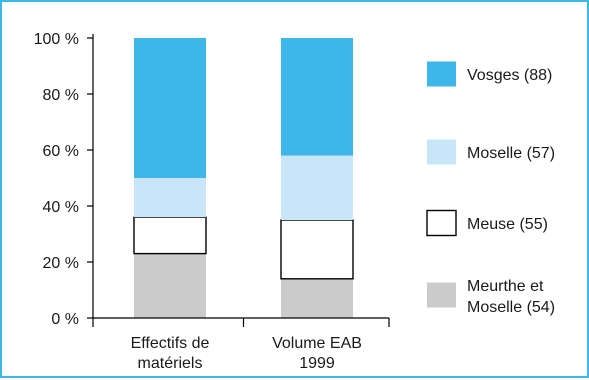 The image size is (589, 380). I want to click on y-tick-label: 0 %, so click(65, 319).